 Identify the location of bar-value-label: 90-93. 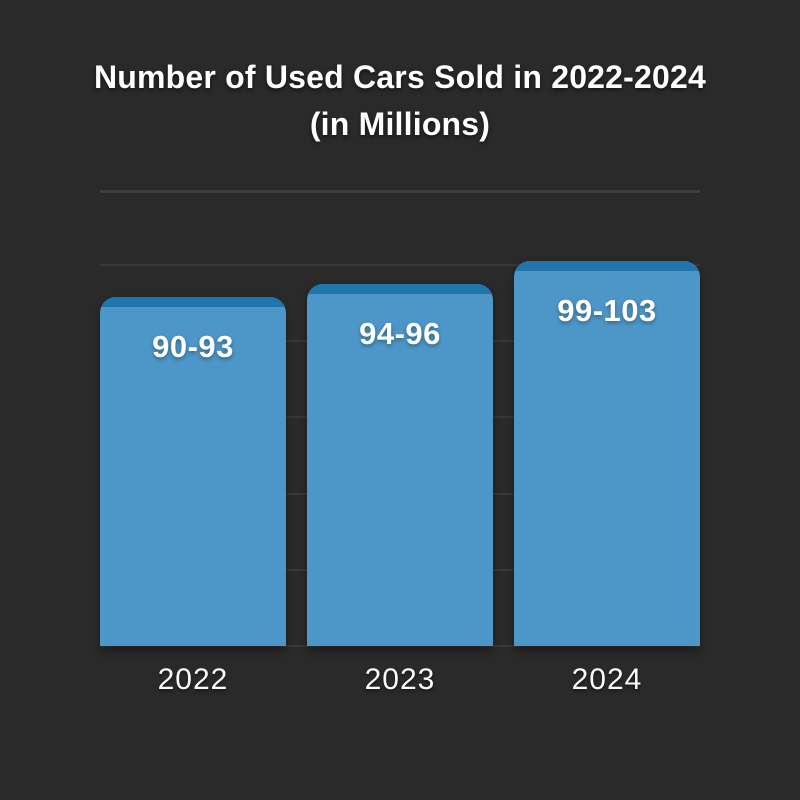
(193, 347).